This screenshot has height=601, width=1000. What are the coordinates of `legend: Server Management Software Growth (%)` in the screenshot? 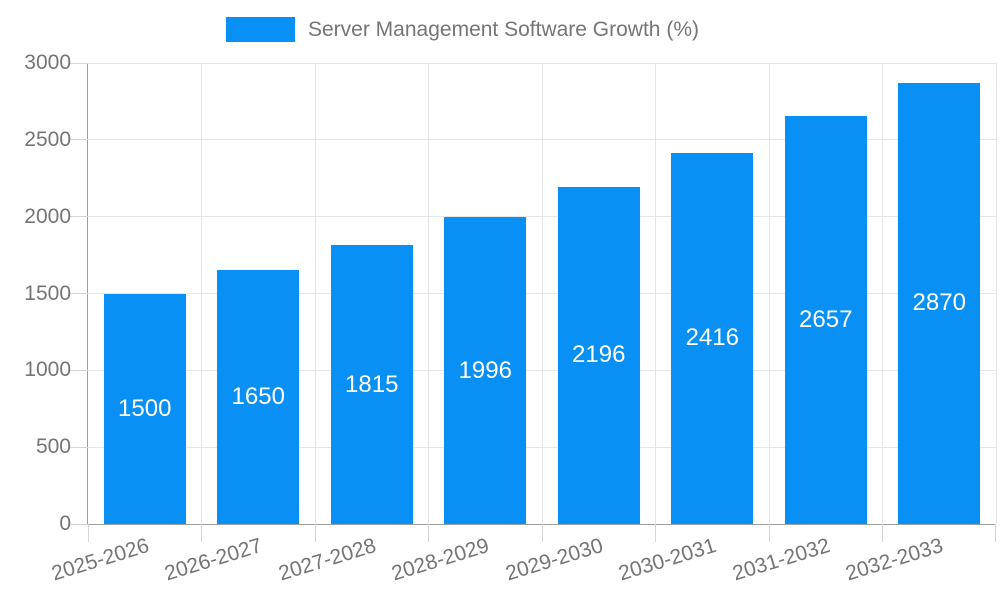 It's located at (462, 29).